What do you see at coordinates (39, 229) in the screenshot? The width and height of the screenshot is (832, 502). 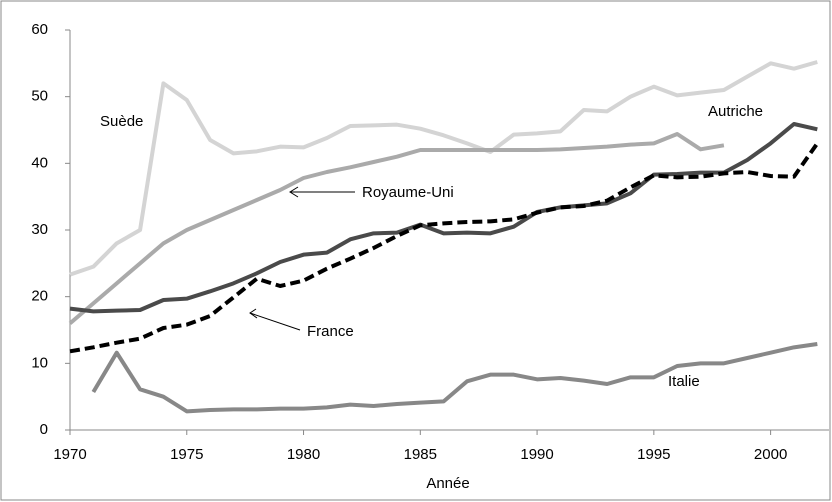 I see `y-tick-label: 30` at bounding box center [39, 229].